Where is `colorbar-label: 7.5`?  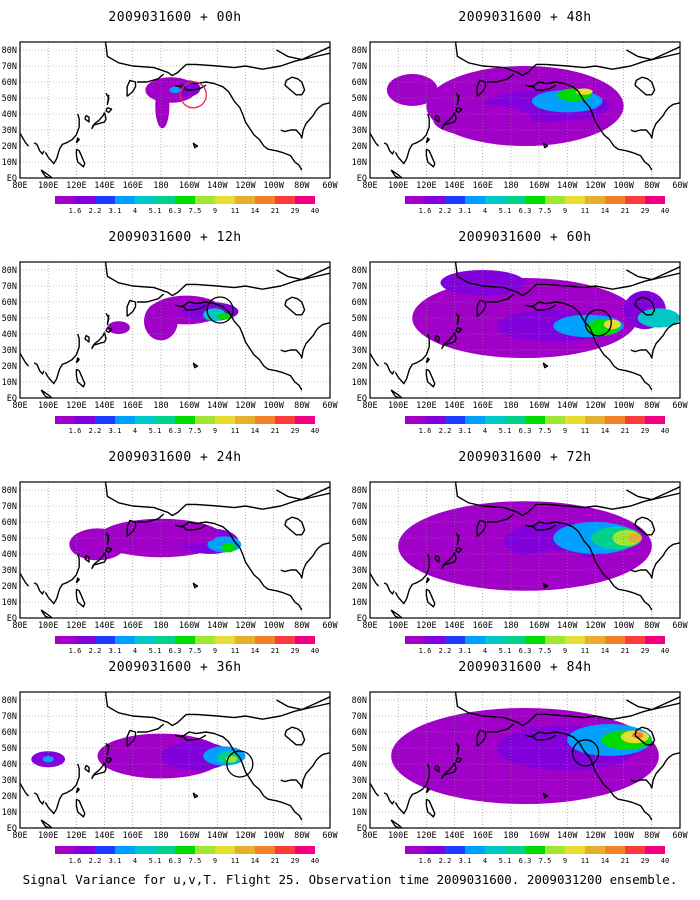 colorbar-label: 7.5 is located at coordinates (545, 861).